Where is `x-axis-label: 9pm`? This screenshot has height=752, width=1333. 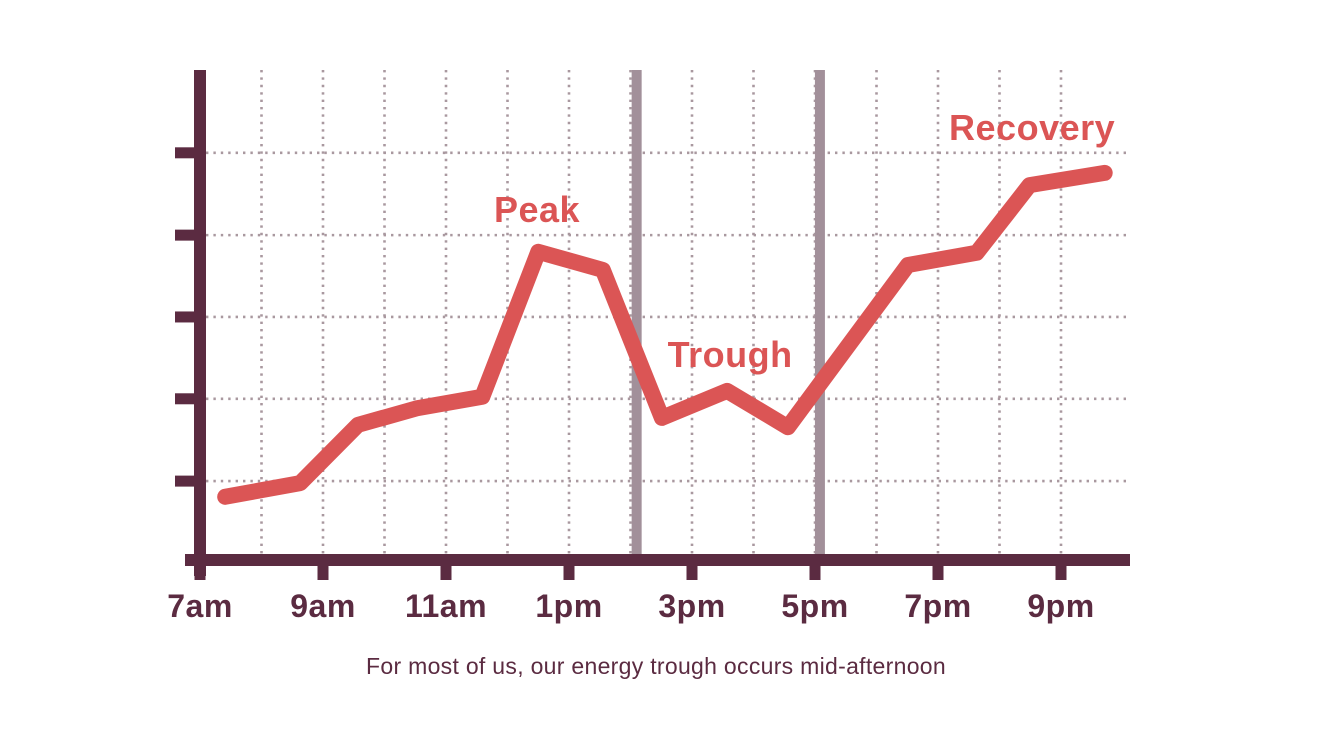
x-axis-label: 9pm is located at coordinates (1060, 606).